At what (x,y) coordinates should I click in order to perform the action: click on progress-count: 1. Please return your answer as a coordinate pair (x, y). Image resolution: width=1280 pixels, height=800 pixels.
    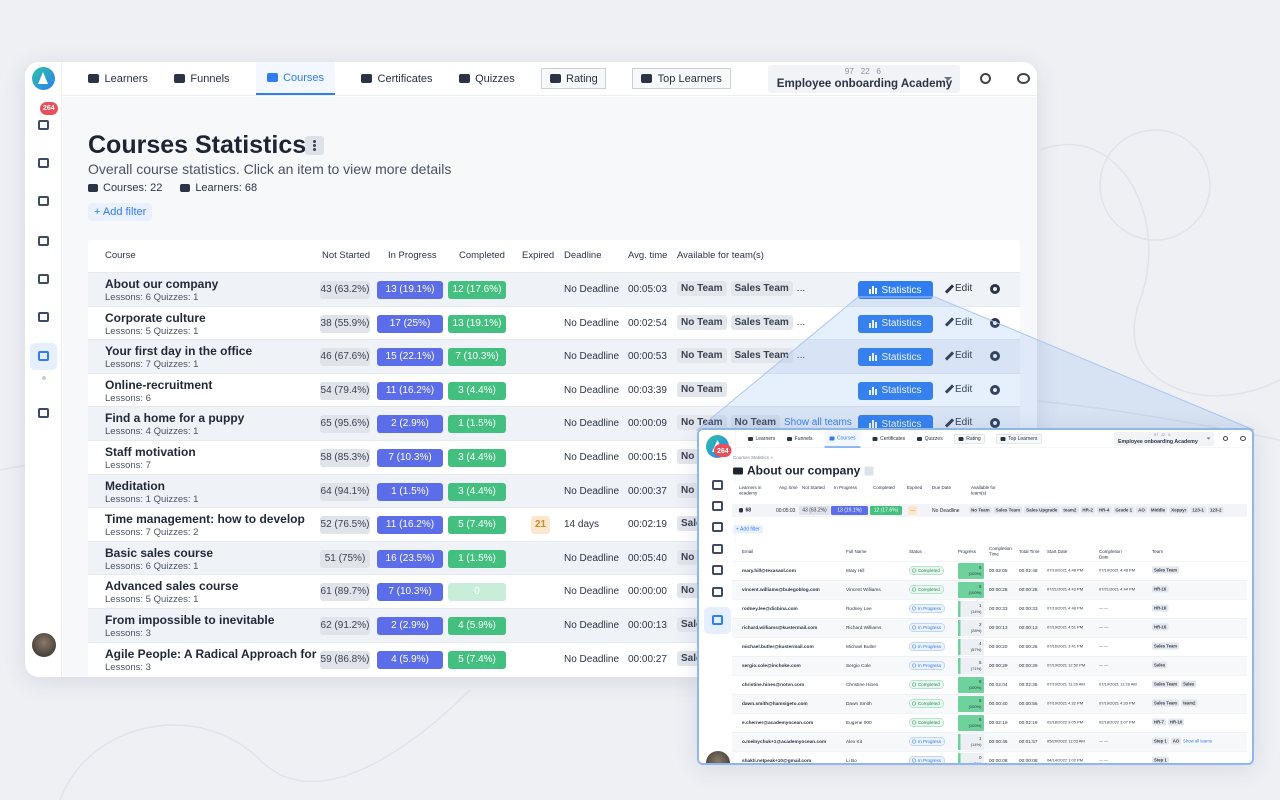
    Looking at the image, I should click on (980, 738).